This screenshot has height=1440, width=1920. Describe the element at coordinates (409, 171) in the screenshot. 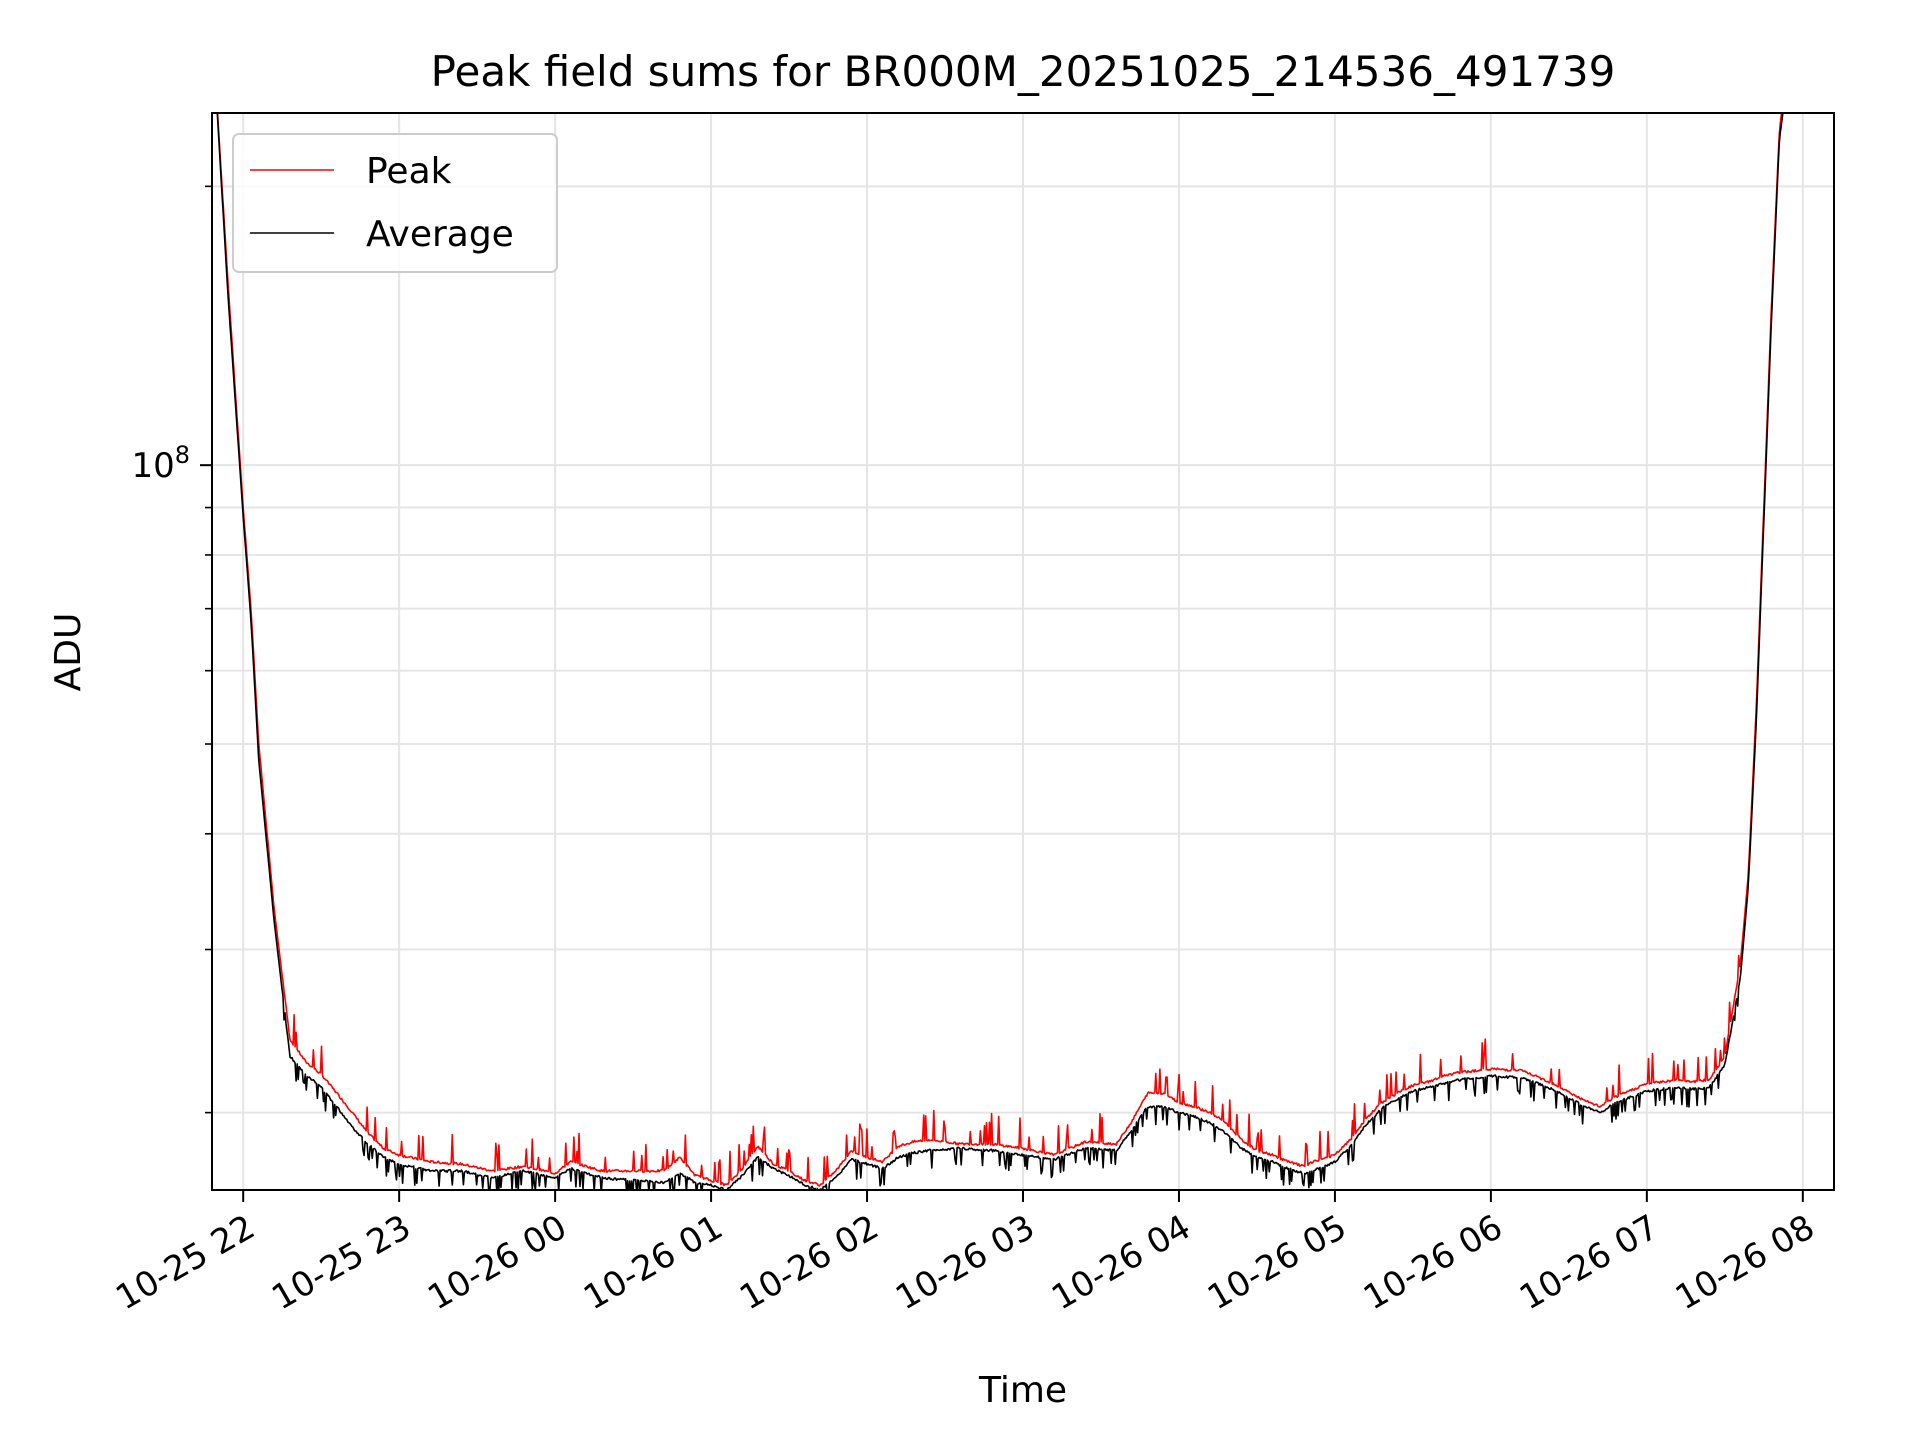

I see `legend-label-peak: Peak` at that location.